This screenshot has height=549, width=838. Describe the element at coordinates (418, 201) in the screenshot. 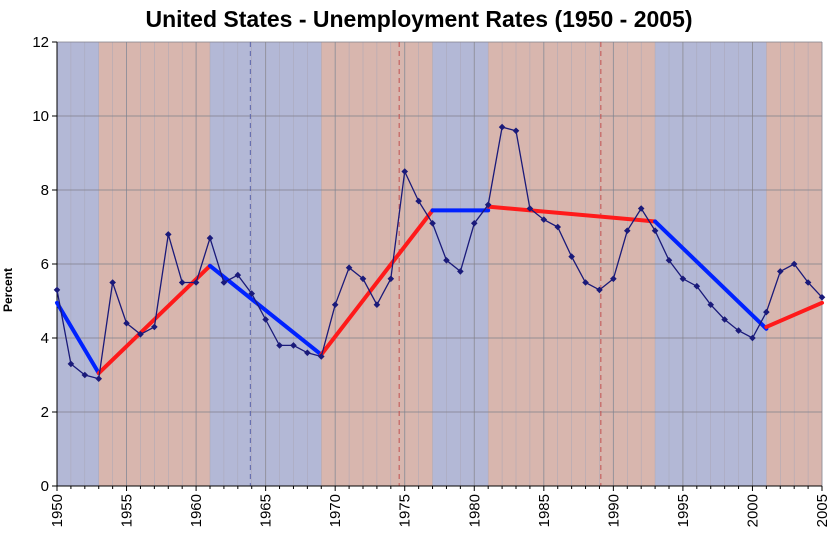

I see `data-point-1976` at that location.